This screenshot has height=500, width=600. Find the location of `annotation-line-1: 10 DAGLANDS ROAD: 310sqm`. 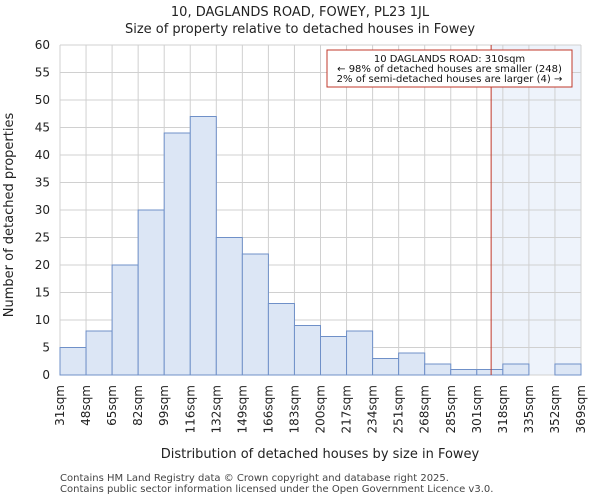

annotation-line-1: 10 DAGLANDS ROAD: 310sqm is located at coordinates (449, 59).